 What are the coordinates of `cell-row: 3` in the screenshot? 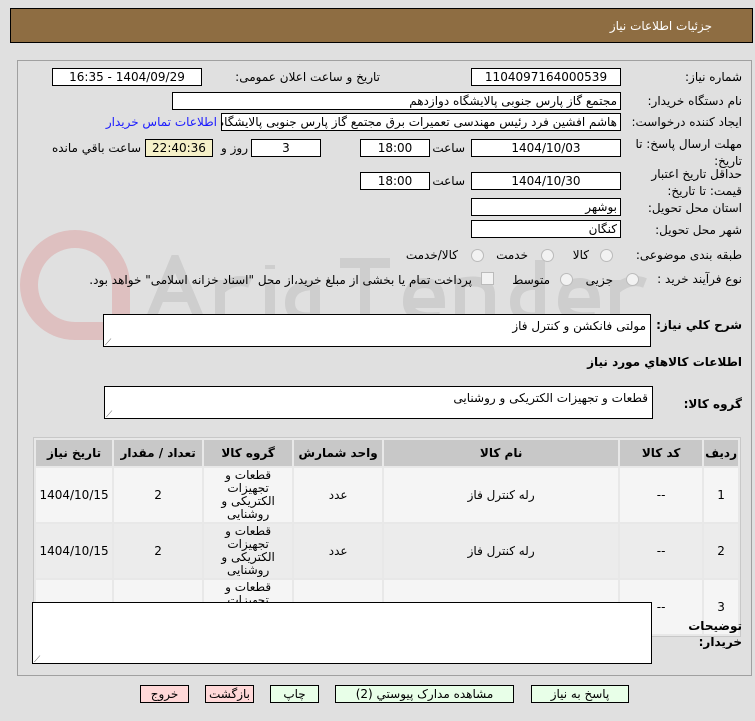 It's located at (721, 607).